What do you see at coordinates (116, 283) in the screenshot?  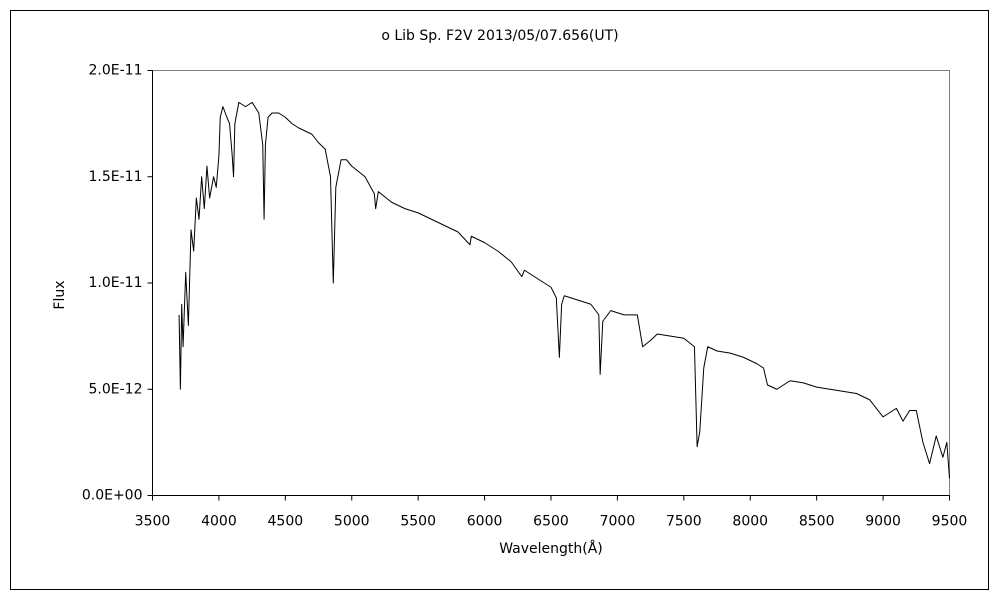 I see `y-tick-label: 1.0E-11` at bounding box center [116, 283].